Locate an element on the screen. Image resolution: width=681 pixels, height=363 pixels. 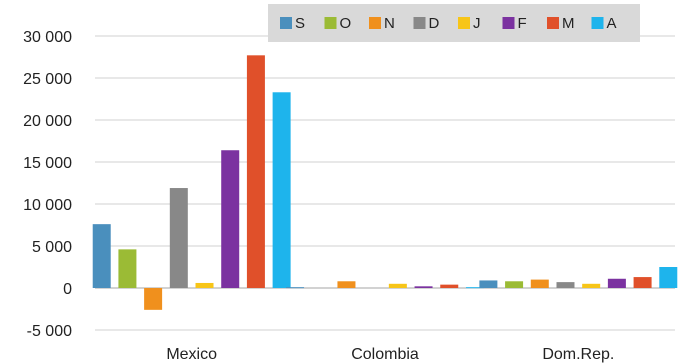
legend-label-m: M is located at coordinates (568, 23).